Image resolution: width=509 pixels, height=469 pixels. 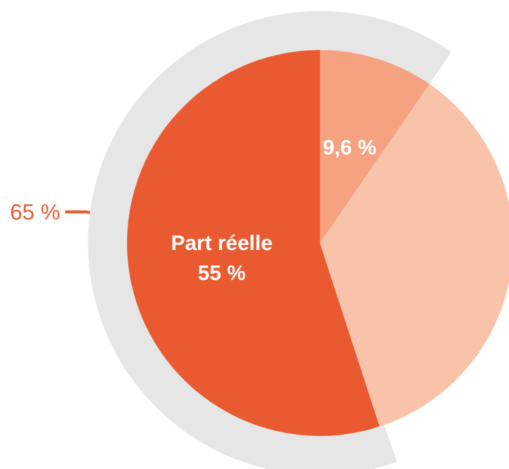 What do you see at coordinates (35, 211) in the screenshot?
I see `data-label: 65 %` at bounding box center [35, 211].